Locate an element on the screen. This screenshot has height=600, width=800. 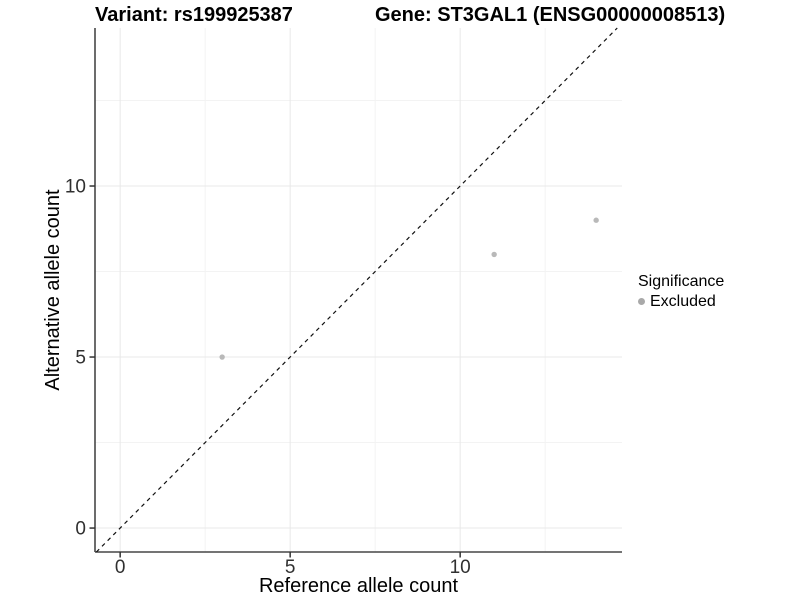
legend-title: Significance is located at coordinates (681, 281).